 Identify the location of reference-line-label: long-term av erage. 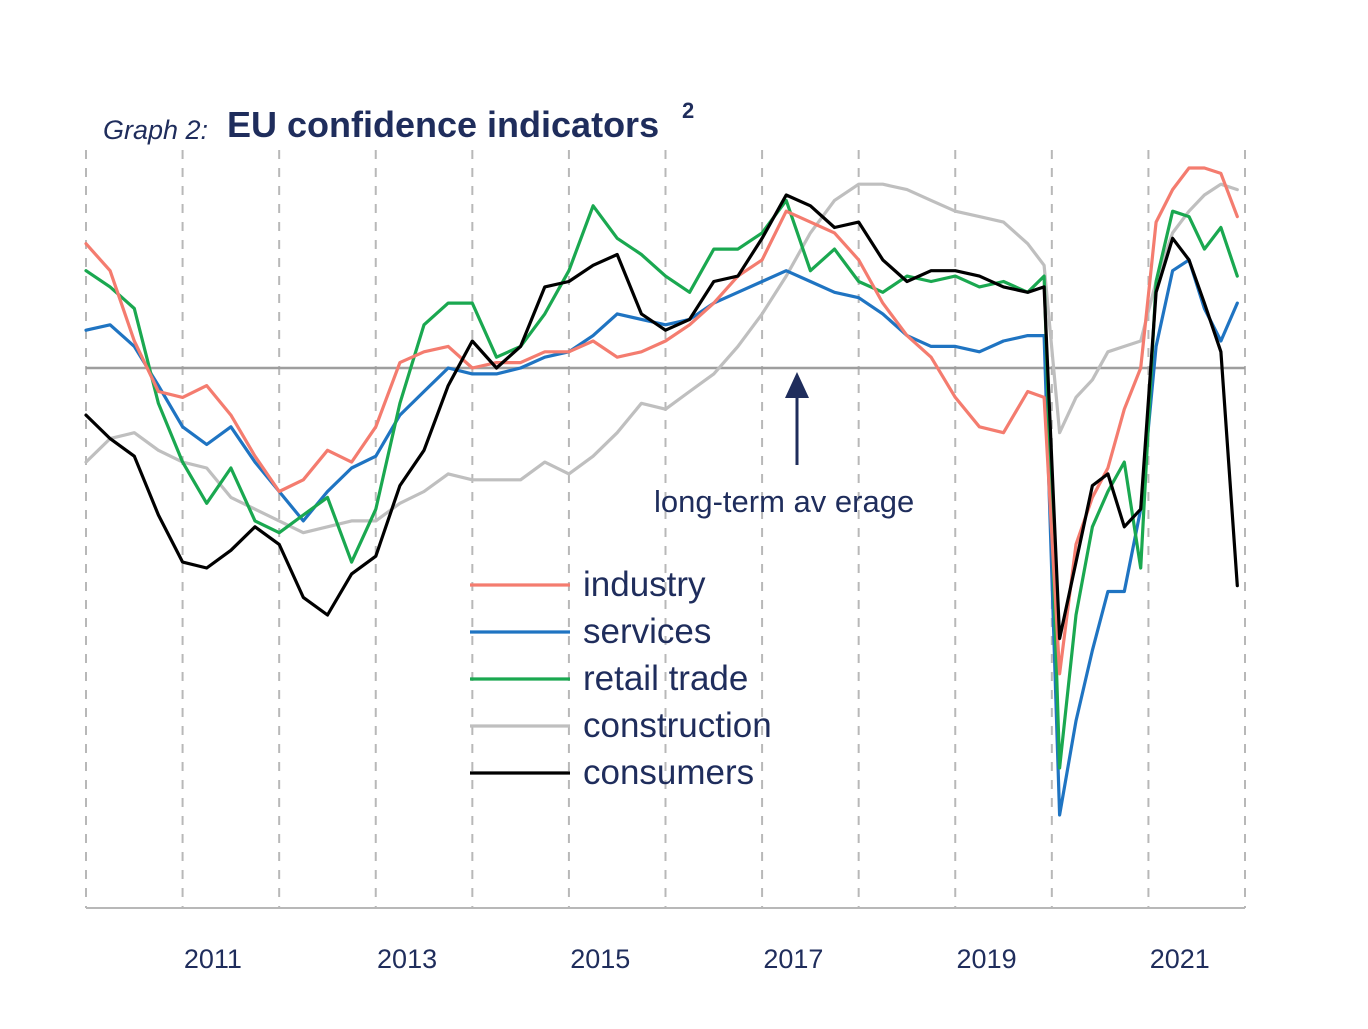
(784, 501).